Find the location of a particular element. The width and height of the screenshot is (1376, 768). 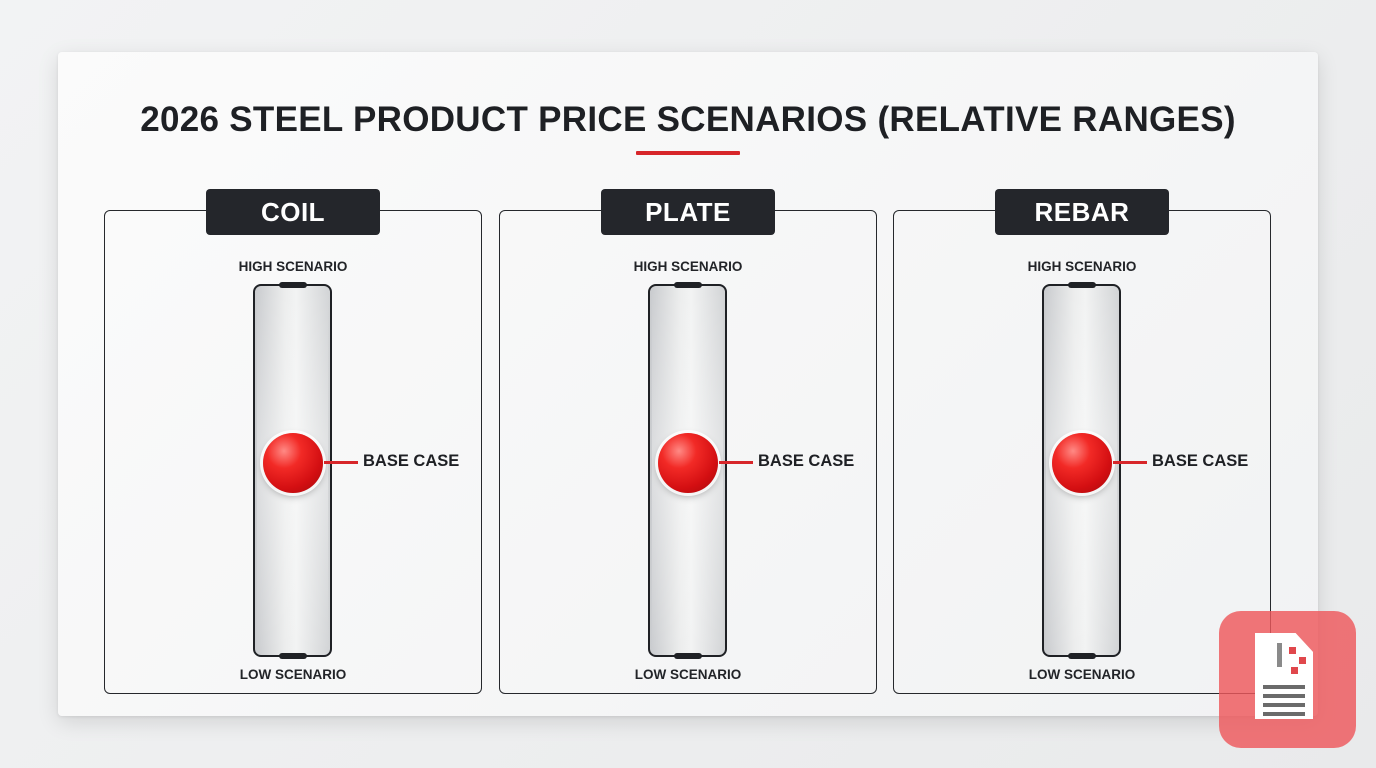

series-label: REBAR is located at coordinates (1082, 212).